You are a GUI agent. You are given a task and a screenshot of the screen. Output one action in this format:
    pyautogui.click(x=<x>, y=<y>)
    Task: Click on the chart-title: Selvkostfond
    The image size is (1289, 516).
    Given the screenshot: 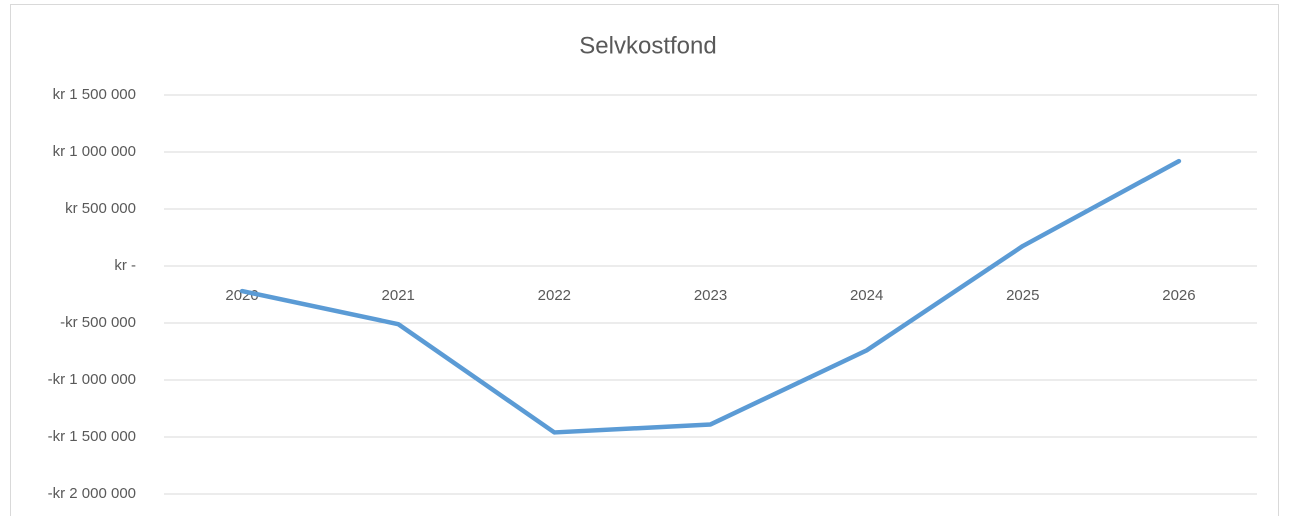 What is the action you would take?
    pyautogui.click(x=647, y=45)
    